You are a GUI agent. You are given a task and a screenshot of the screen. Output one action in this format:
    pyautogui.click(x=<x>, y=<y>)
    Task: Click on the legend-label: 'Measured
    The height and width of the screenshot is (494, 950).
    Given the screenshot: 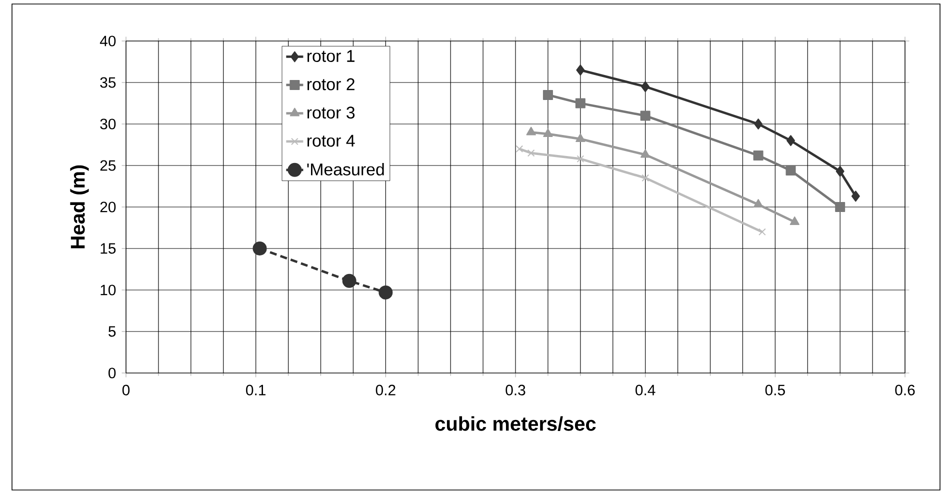 What is the action you would take?
    pyautogui.click(x=345, y=169)
    